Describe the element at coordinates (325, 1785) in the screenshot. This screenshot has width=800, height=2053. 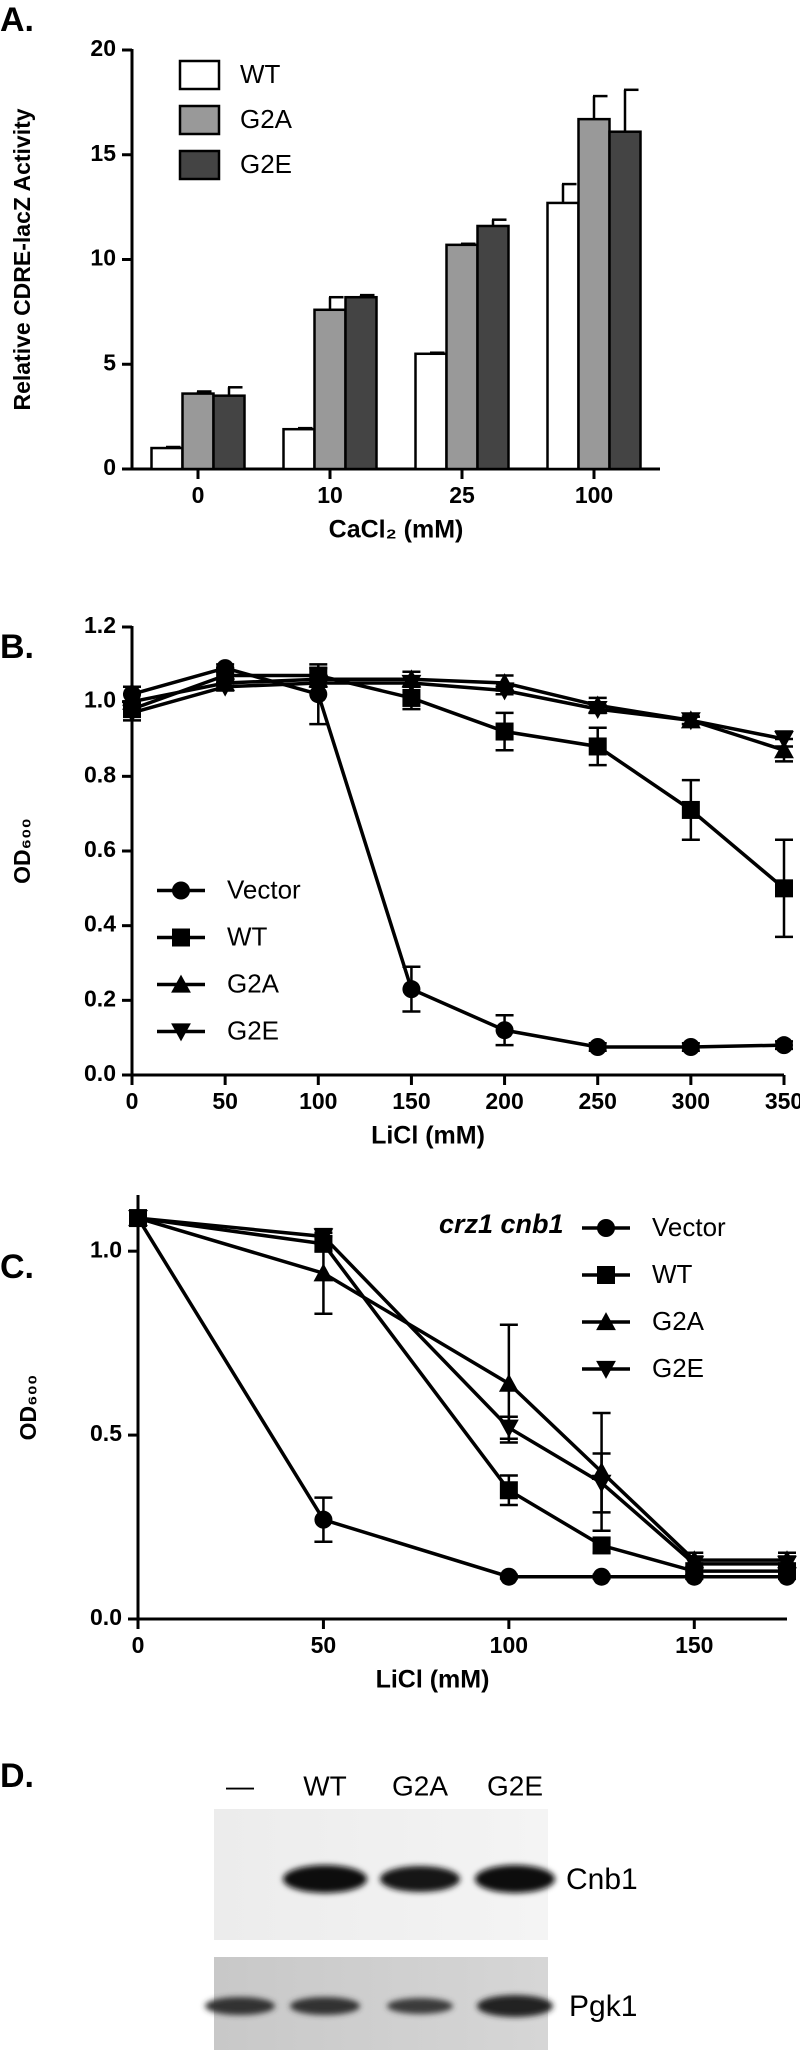
I see `lane-label: WT` at that location.